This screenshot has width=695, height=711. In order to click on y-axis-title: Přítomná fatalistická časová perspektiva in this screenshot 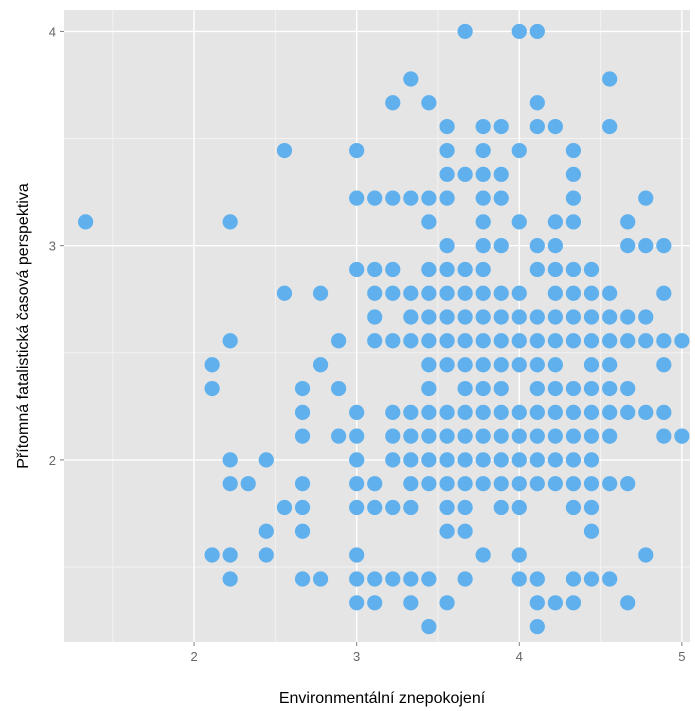, I will do `click(23, 326)`.